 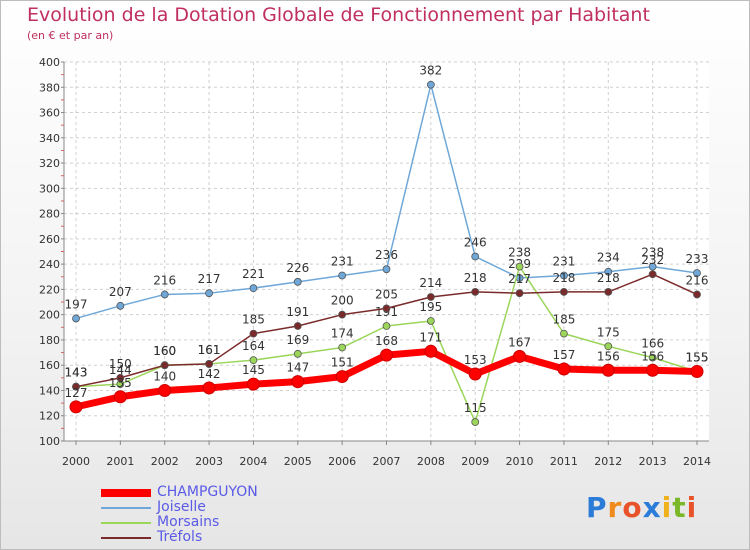 I want to click on x-tick-label: 2013, so click(x=653, y=461).